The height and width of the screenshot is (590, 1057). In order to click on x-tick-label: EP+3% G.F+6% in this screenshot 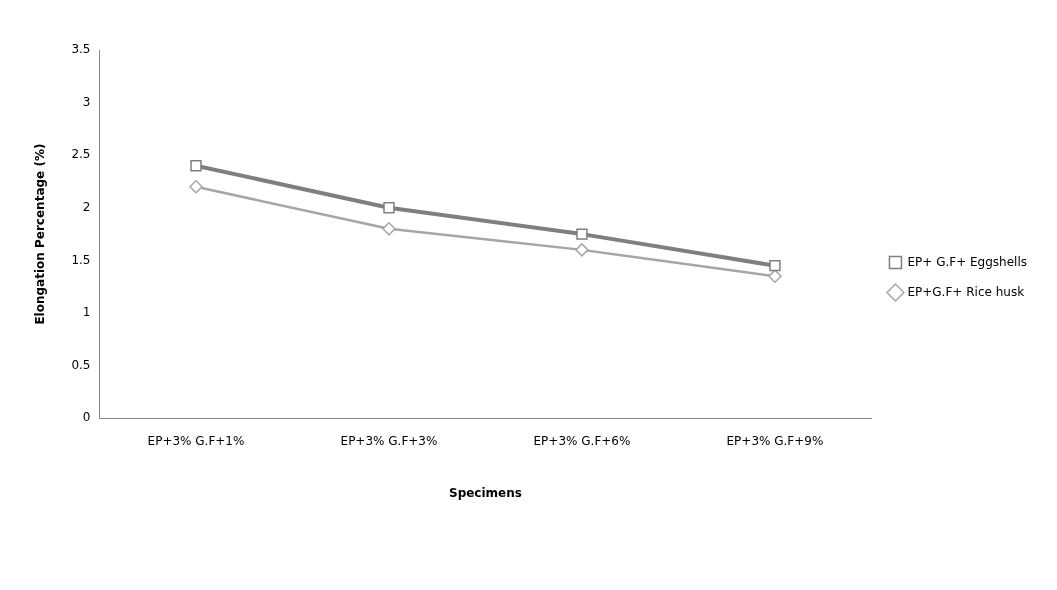, I will do `click(582, 440)`.